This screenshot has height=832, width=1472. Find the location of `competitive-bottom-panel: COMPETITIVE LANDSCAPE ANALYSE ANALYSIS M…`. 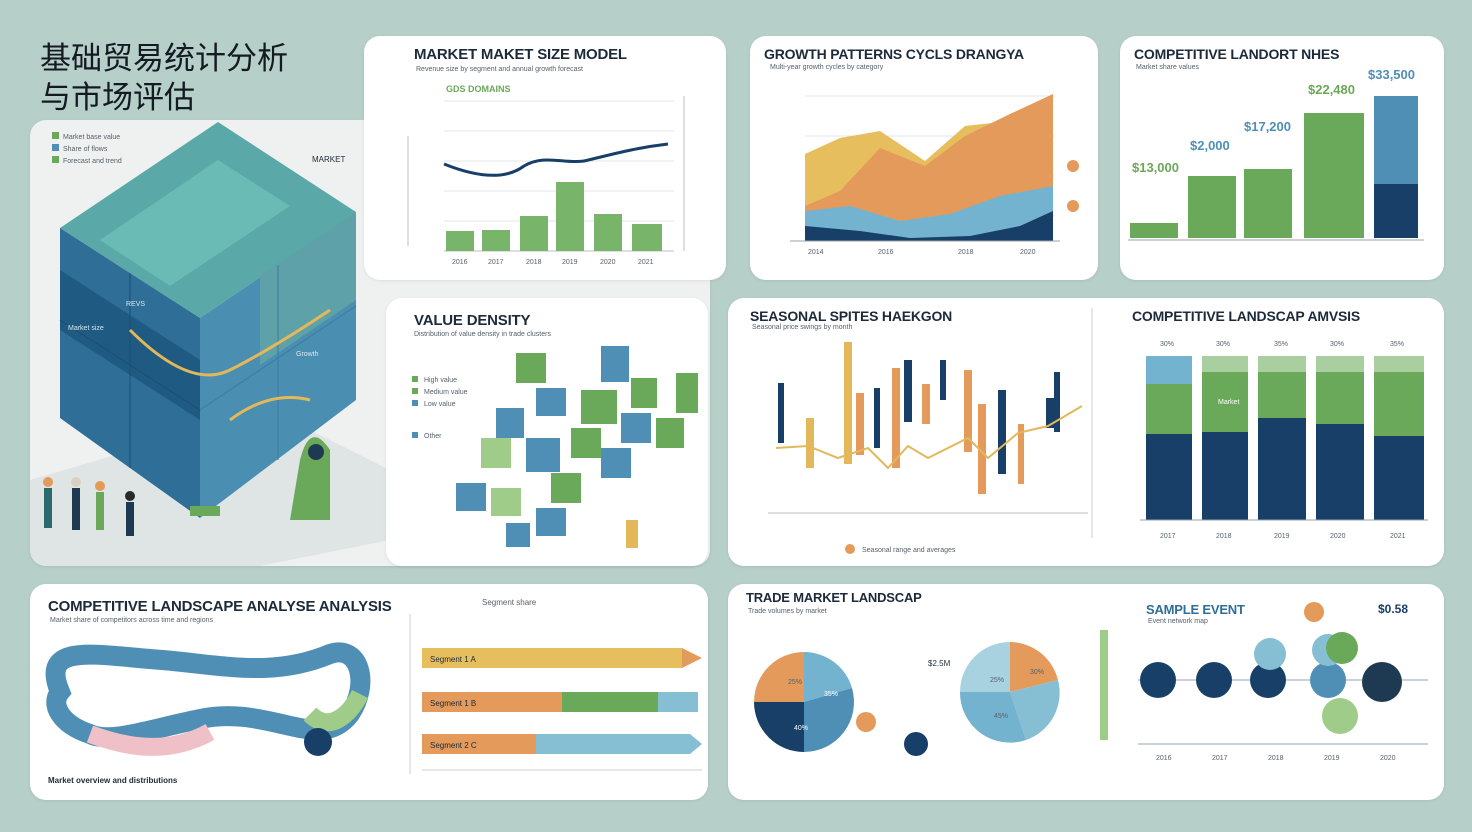

competitive-bottom-panel: COMPETITIVE LANDSCAPE ANALYSE ANALYSIS M… is located at coordinates (369, 692).